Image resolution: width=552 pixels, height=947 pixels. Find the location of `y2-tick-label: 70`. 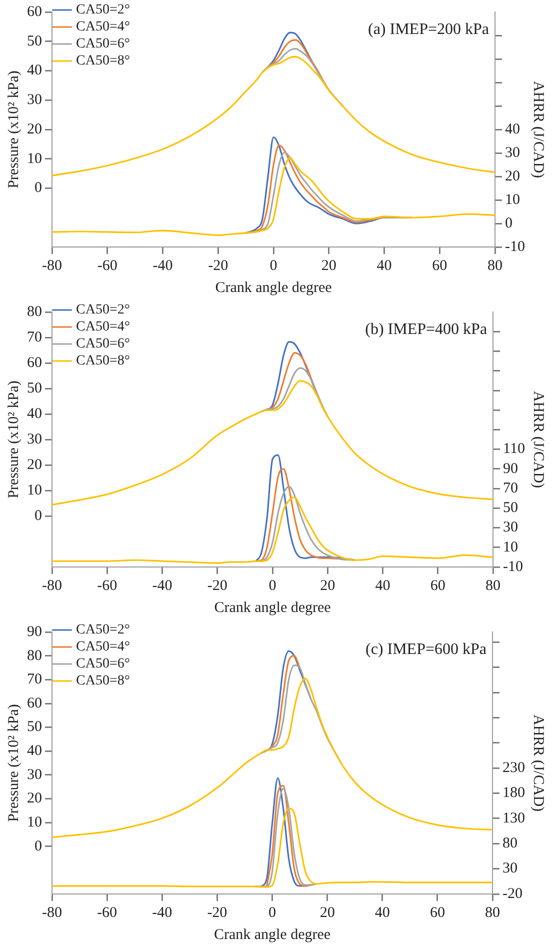

y2-tick-label: 70 is located at coordinates (510, 488).